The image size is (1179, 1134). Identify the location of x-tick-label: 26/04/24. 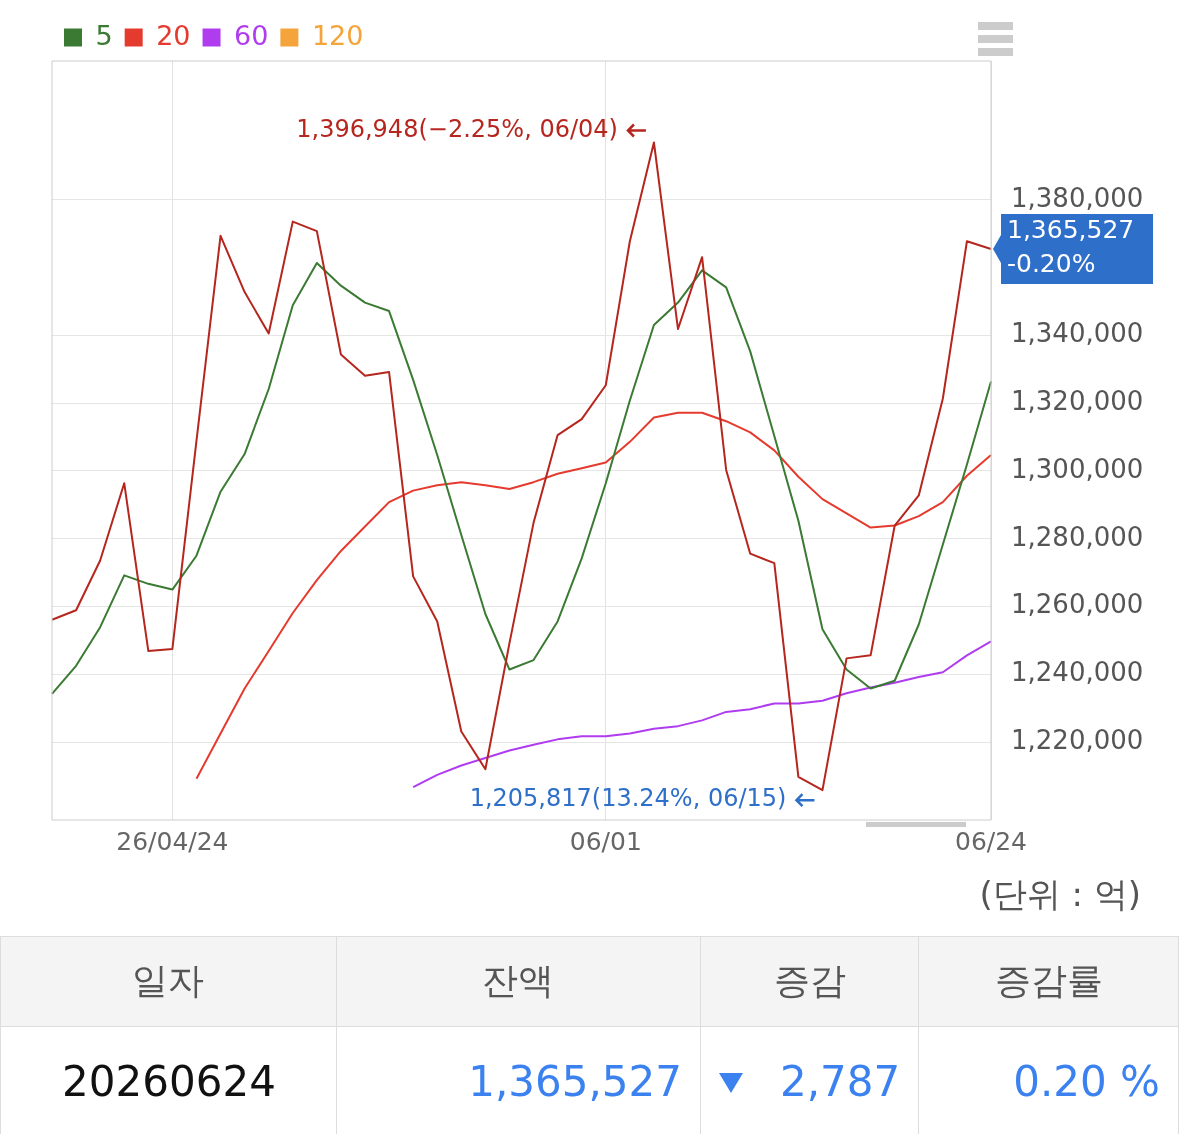
(172, 841).